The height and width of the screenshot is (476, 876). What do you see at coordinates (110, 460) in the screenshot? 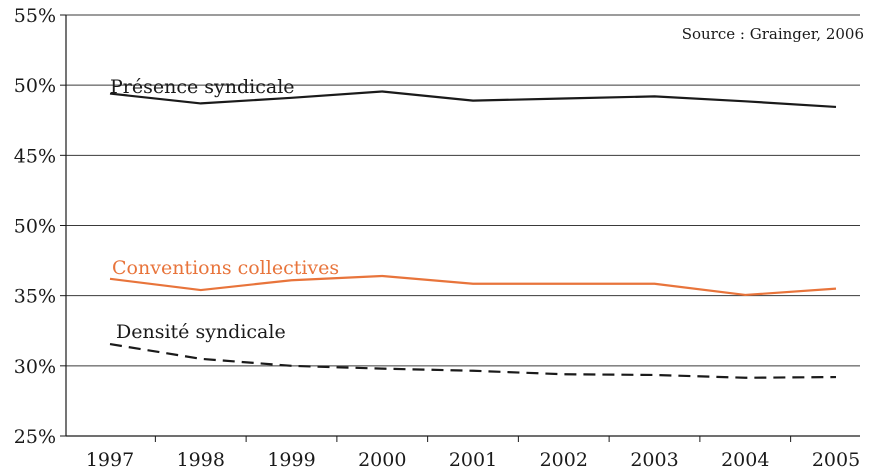
I see `x-tick-label: 1997` at bounding box center [110, 460].